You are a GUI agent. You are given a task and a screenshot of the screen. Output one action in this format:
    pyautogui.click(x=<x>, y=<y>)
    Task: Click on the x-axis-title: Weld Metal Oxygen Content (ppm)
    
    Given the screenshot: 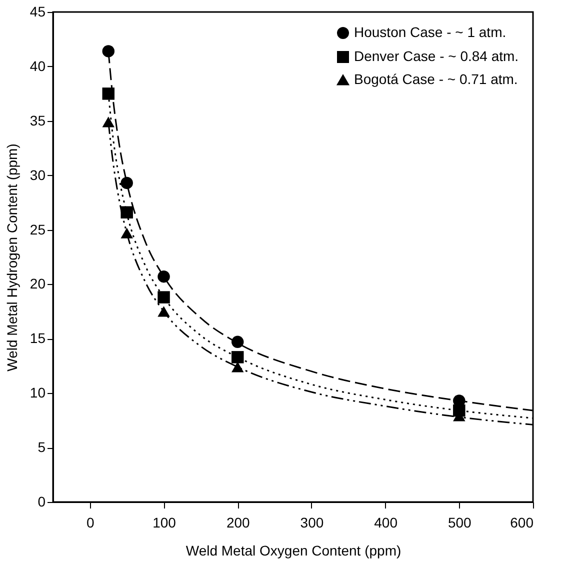 What is the action you would take?
    pyautogui.click(x=294, y=550)
    